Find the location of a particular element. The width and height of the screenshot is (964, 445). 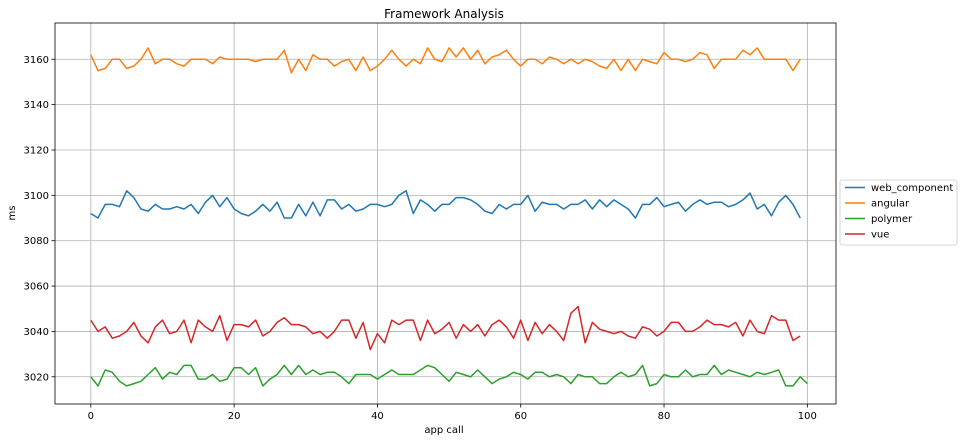

y-tick-label: 3140 is located at coordinates (36, 105).